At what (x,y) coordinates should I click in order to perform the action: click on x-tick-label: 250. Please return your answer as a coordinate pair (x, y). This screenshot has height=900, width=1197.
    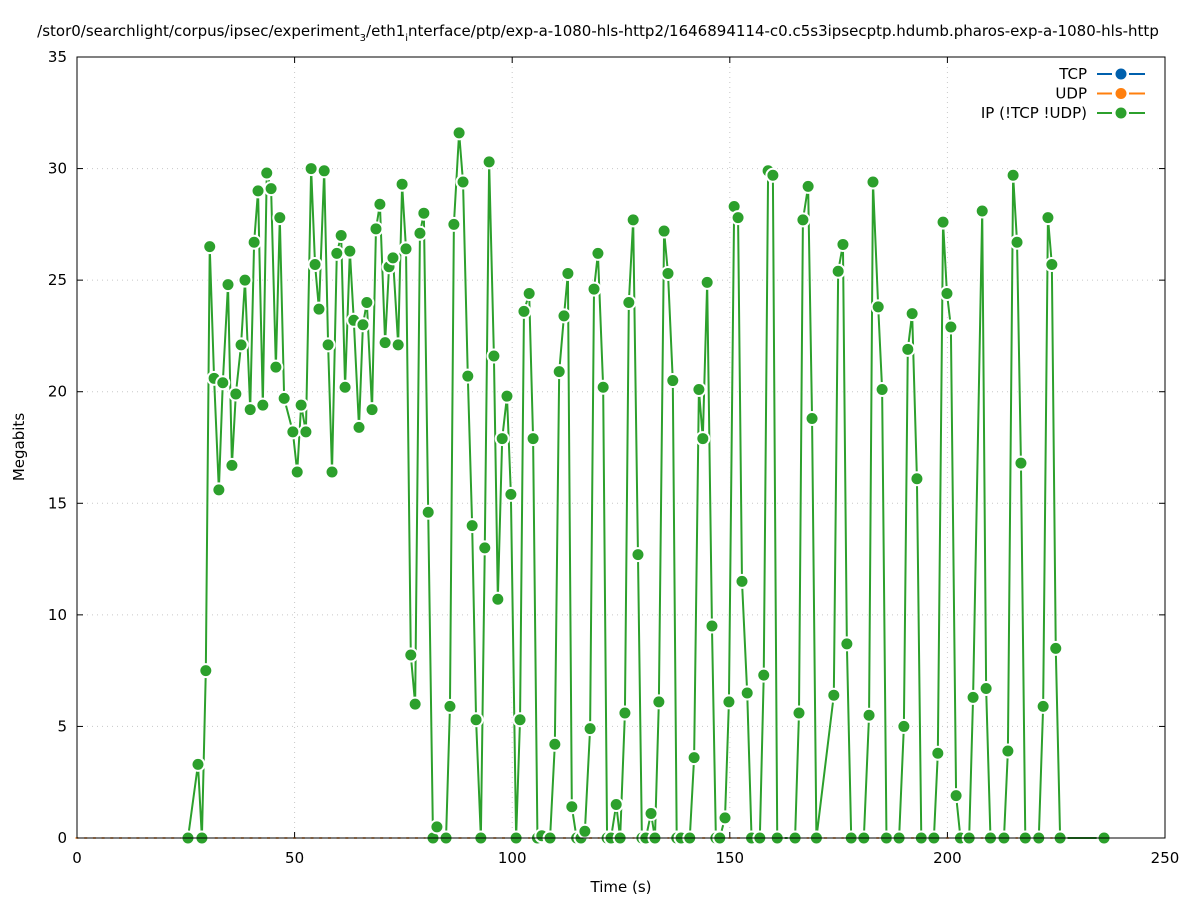
    Looking at the image, I should click on (1165, 858).